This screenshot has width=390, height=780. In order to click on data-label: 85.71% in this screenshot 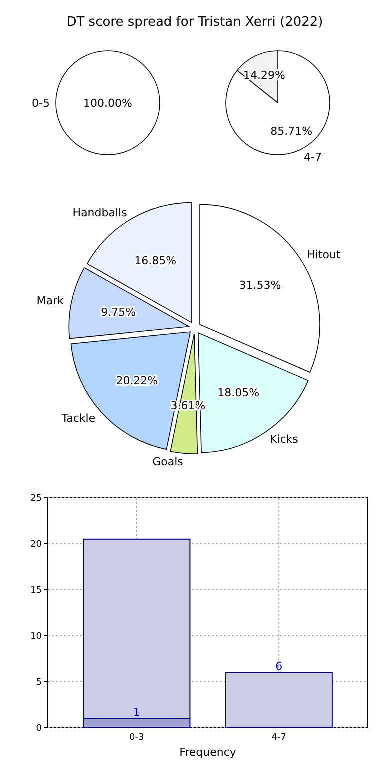, I will do `click(291, 131)`.